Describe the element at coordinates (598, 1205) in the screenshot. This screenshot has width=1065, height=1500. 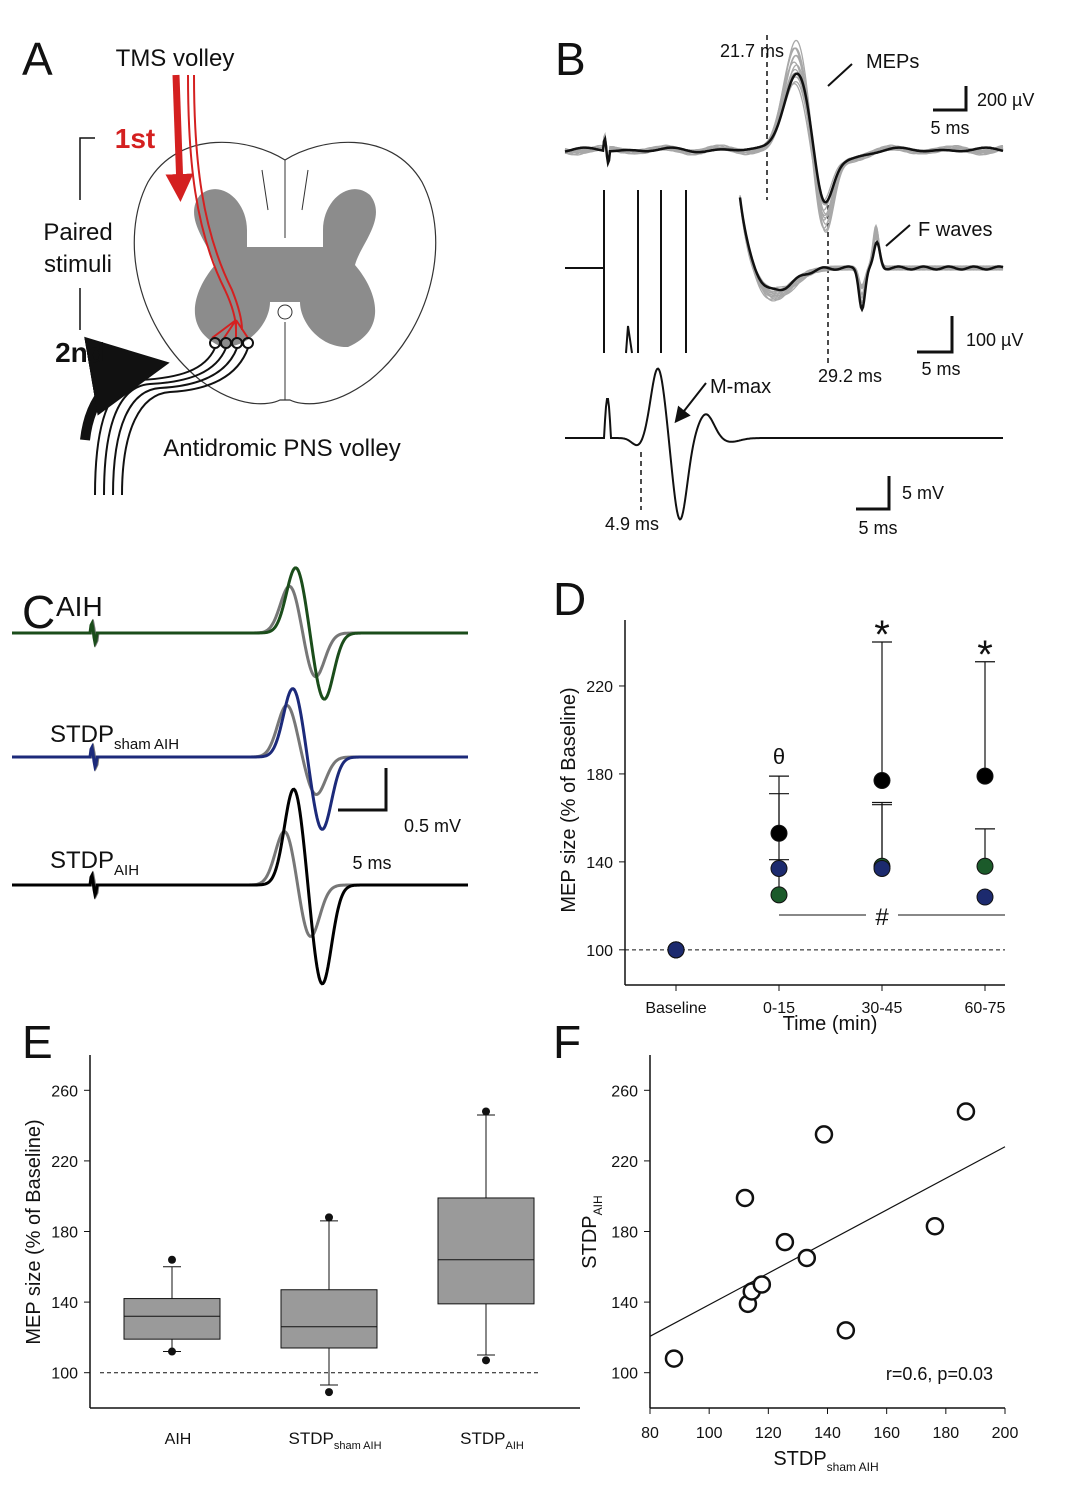
I see `y-axis-label-sub: AIH` at that location.